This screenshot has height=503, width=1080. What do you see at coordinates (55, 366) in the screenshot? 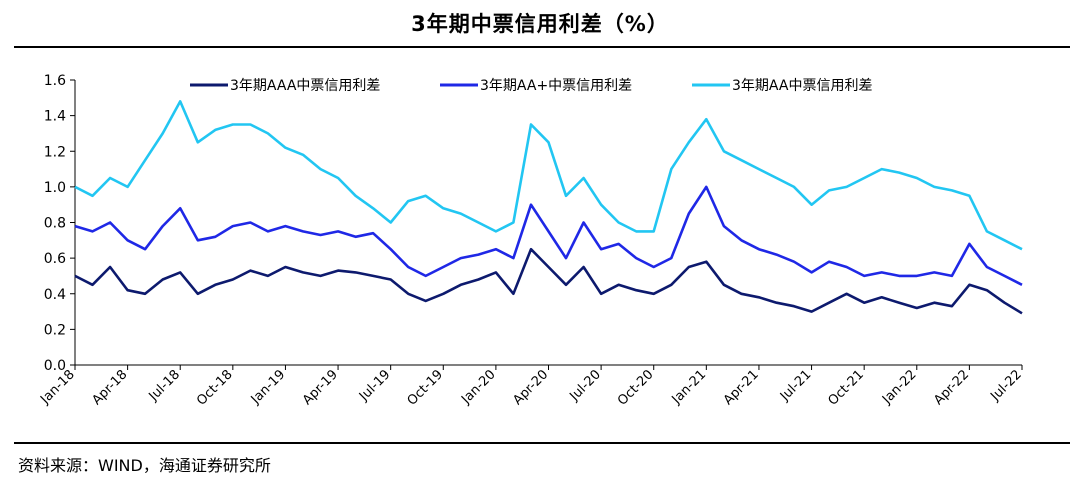
I see `y-tick-label: 0.0` at bounding box center [55, 366].